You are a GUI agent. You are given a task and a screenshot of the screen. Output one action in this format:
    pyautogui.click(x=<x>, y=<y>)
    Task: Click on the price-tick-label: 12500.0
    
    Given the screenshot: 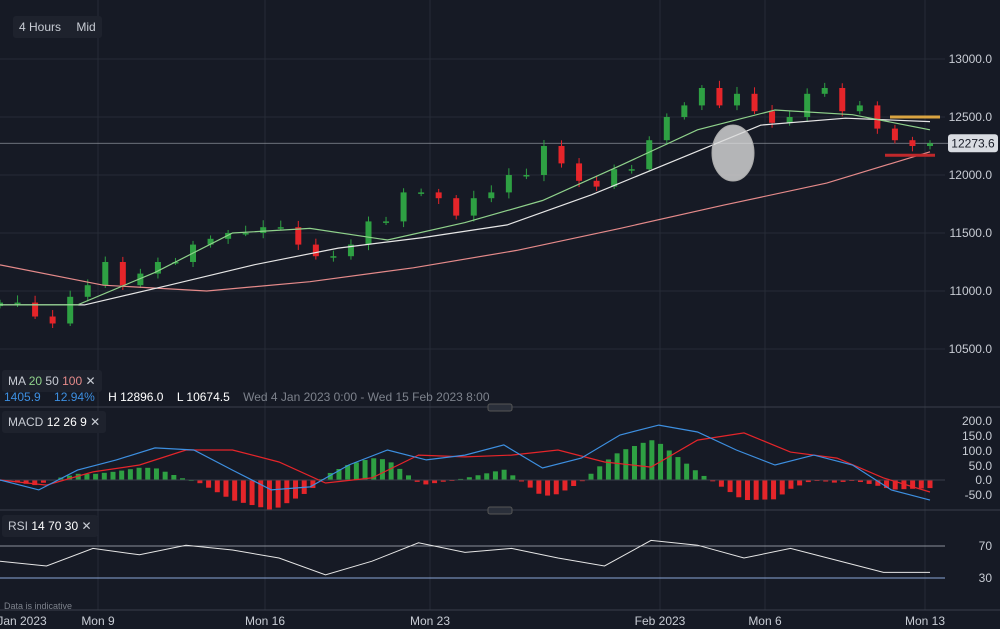 What is the action you would take?
    pyautogui.click(x=971, y=117)
    